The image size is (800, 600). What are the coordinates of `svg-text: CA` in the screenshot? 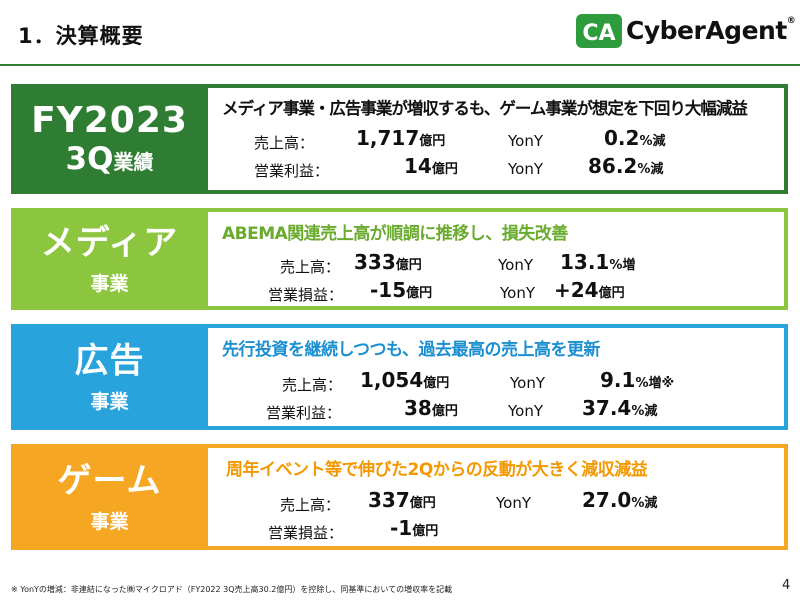 It's located at (598, 33).